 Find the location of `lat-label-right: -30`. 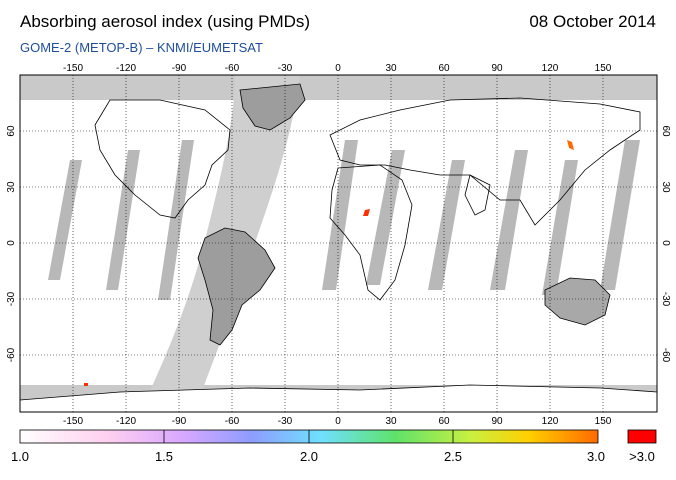

lat-label-right: -30 is located at coordinates (665, 299).